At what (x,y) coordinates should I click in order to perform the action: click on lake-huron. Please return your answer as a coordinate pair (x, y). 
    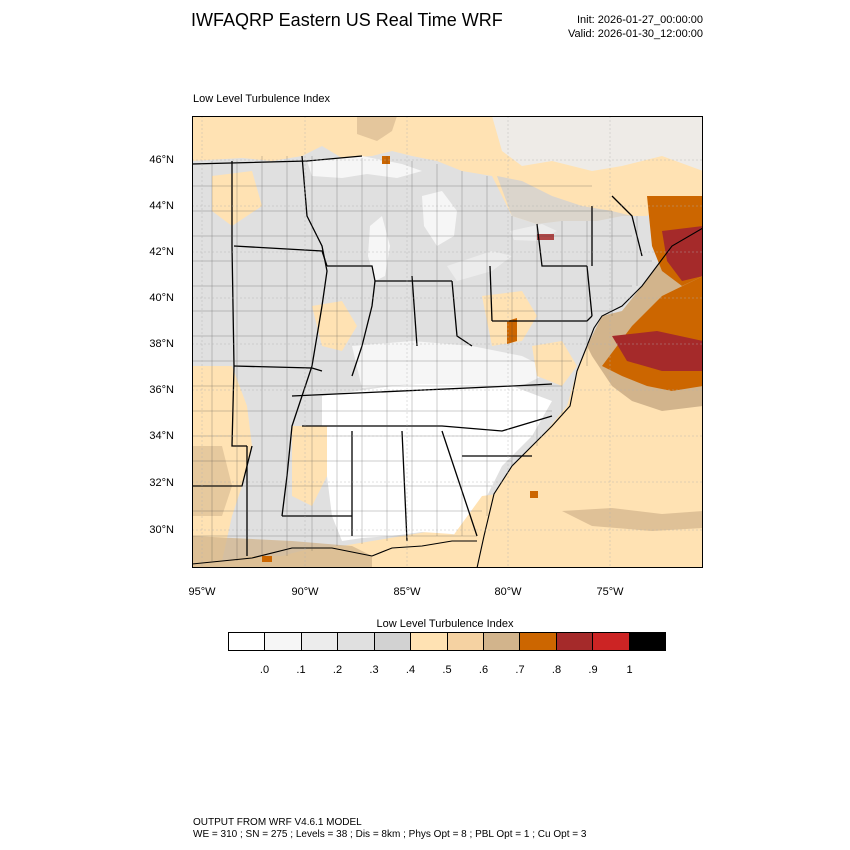
    Looking at the image, I should click on (439, 218).